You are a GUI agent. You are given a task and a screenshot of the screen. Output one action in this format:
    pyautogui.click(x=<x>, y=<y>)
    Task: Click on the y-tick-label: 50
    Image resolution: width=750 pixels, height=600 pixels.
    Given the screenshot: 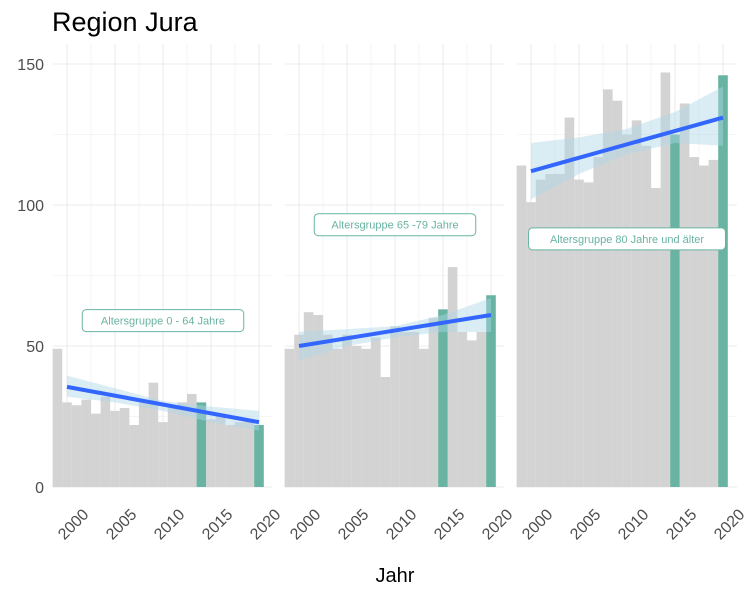 What is the action you would take?
    pyautogui.click(x=35, y=347)
    